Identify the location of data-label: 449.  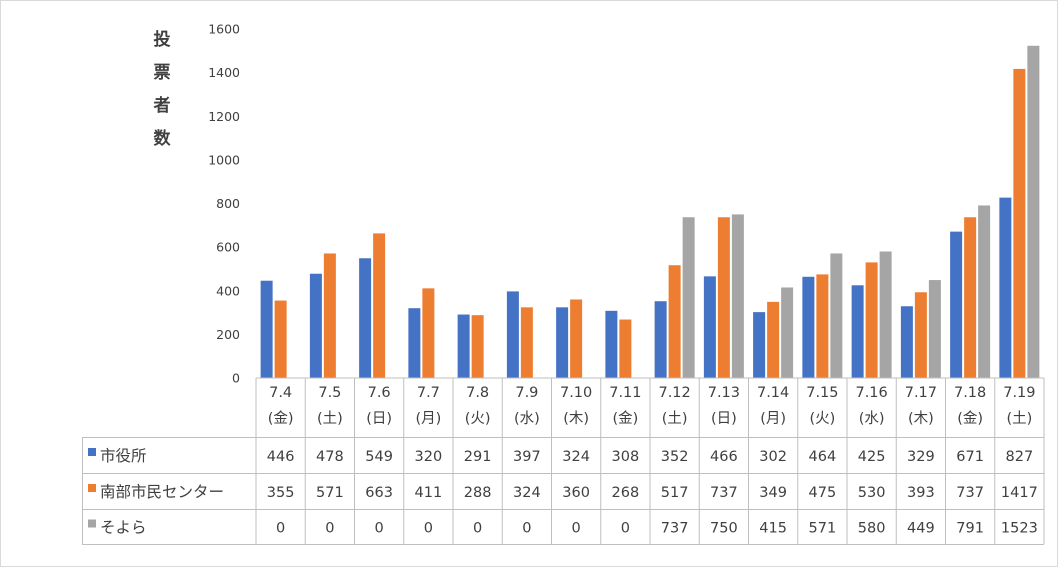
(921, 529).